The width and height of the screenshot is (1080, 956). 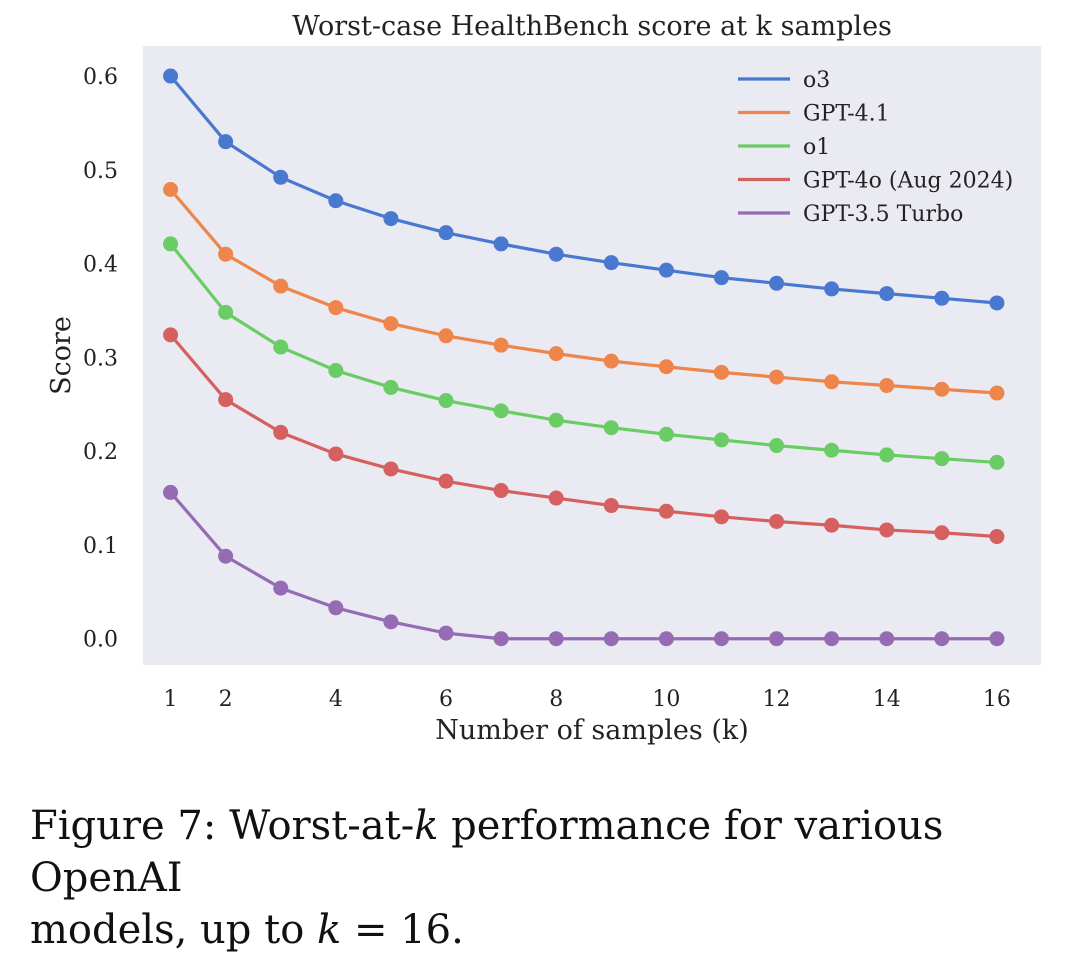 What do you see at coordinates (887, 699) in the screenshot?
I see `x-tick-label: 14` at bounding box center [887, 699].